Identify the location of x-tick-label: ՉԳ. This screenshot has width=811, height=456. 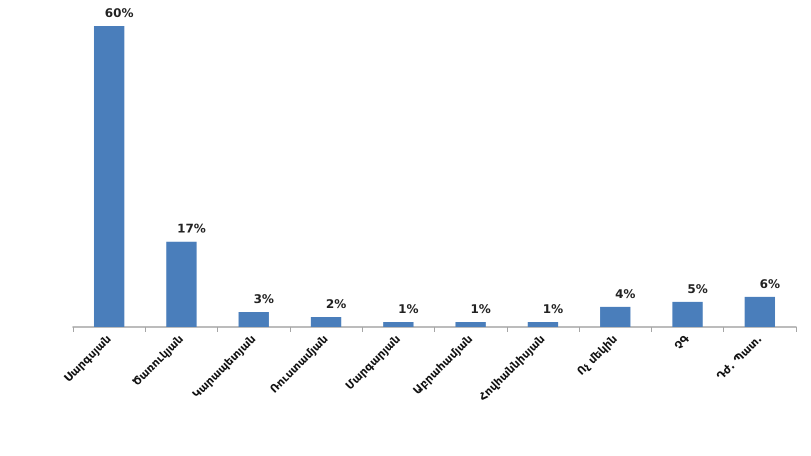
(682, 342).